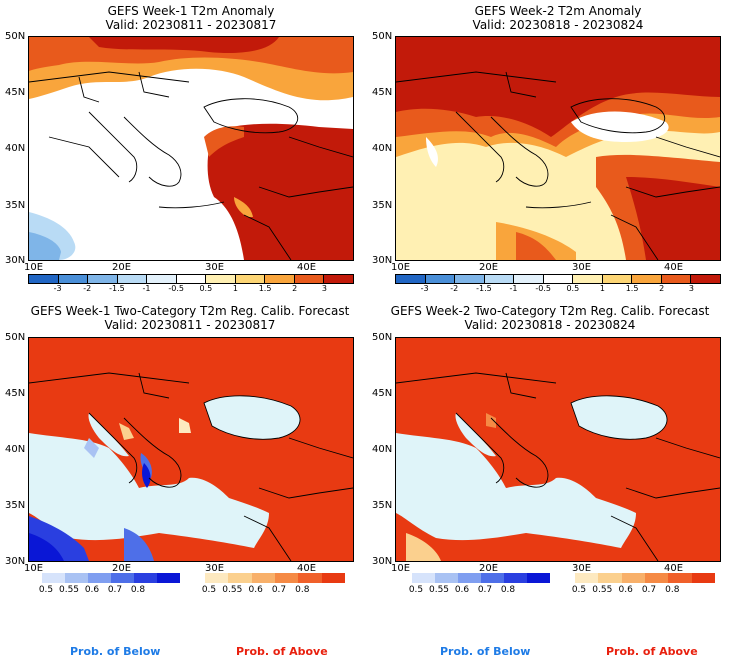 The image size is (740, 662). I want to click on panel-3-lat-40: 40N, so click(15, 449).